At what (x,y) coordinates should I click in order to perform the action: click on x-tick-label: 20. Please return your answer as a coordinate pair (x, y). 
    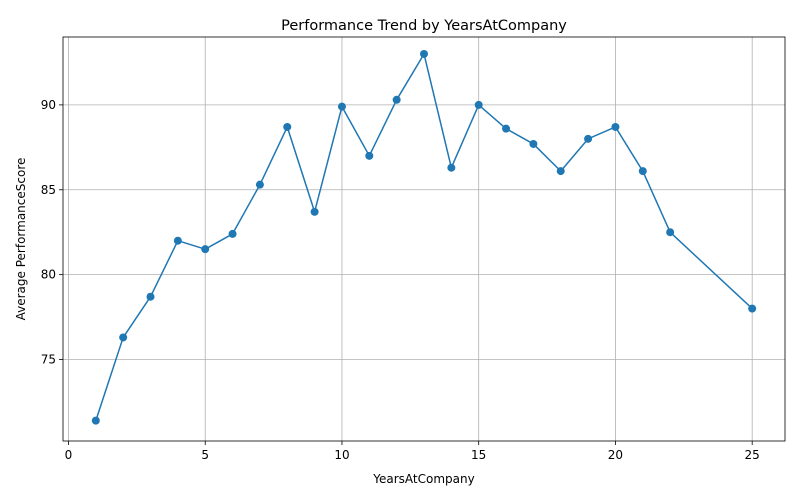
    Looking at the image, I should click on (615, 455).